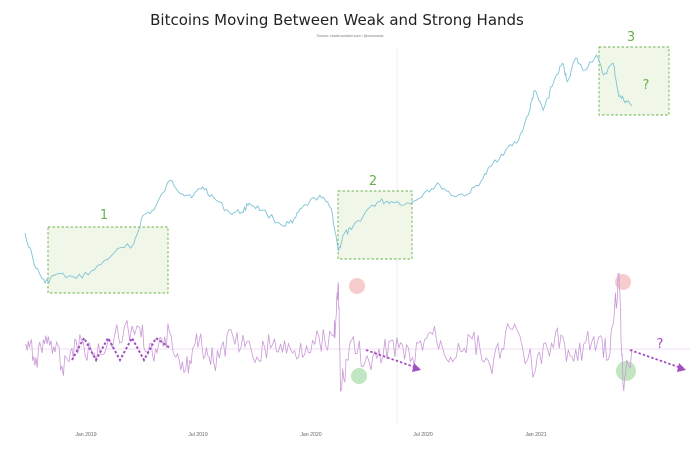 The height and width of the screenshot is (449, 700). What do you see at coordinates (646, 85) in the screenshot?
I see `question-label-price: ?` at bounding box center [646, 85].